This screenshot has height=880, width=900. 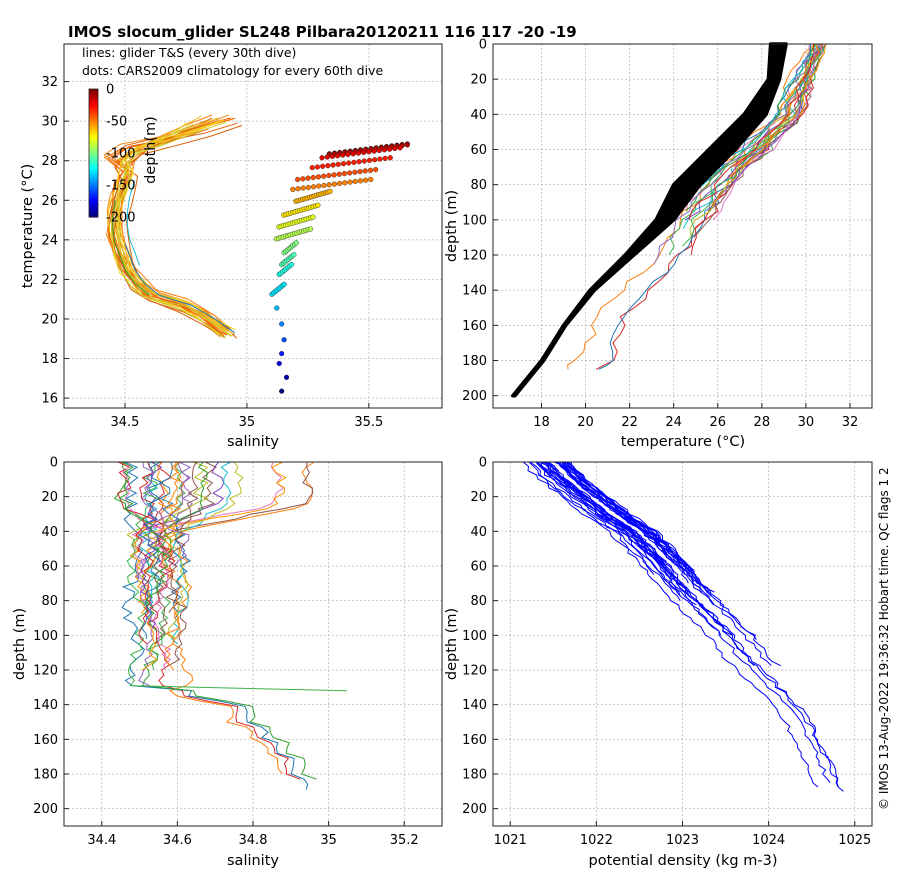 What do you see at coordinates (707, 206) in the screenshot?
I see `glider-temperature-line` at bounding box center [707, 206].